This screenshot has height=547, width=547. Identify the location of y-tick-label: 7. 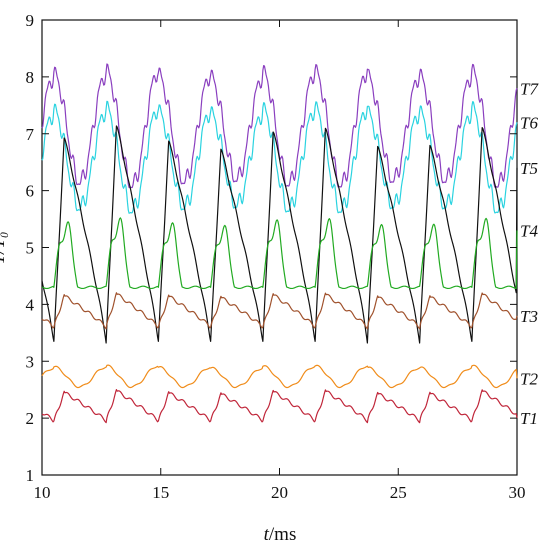
(30, 134).